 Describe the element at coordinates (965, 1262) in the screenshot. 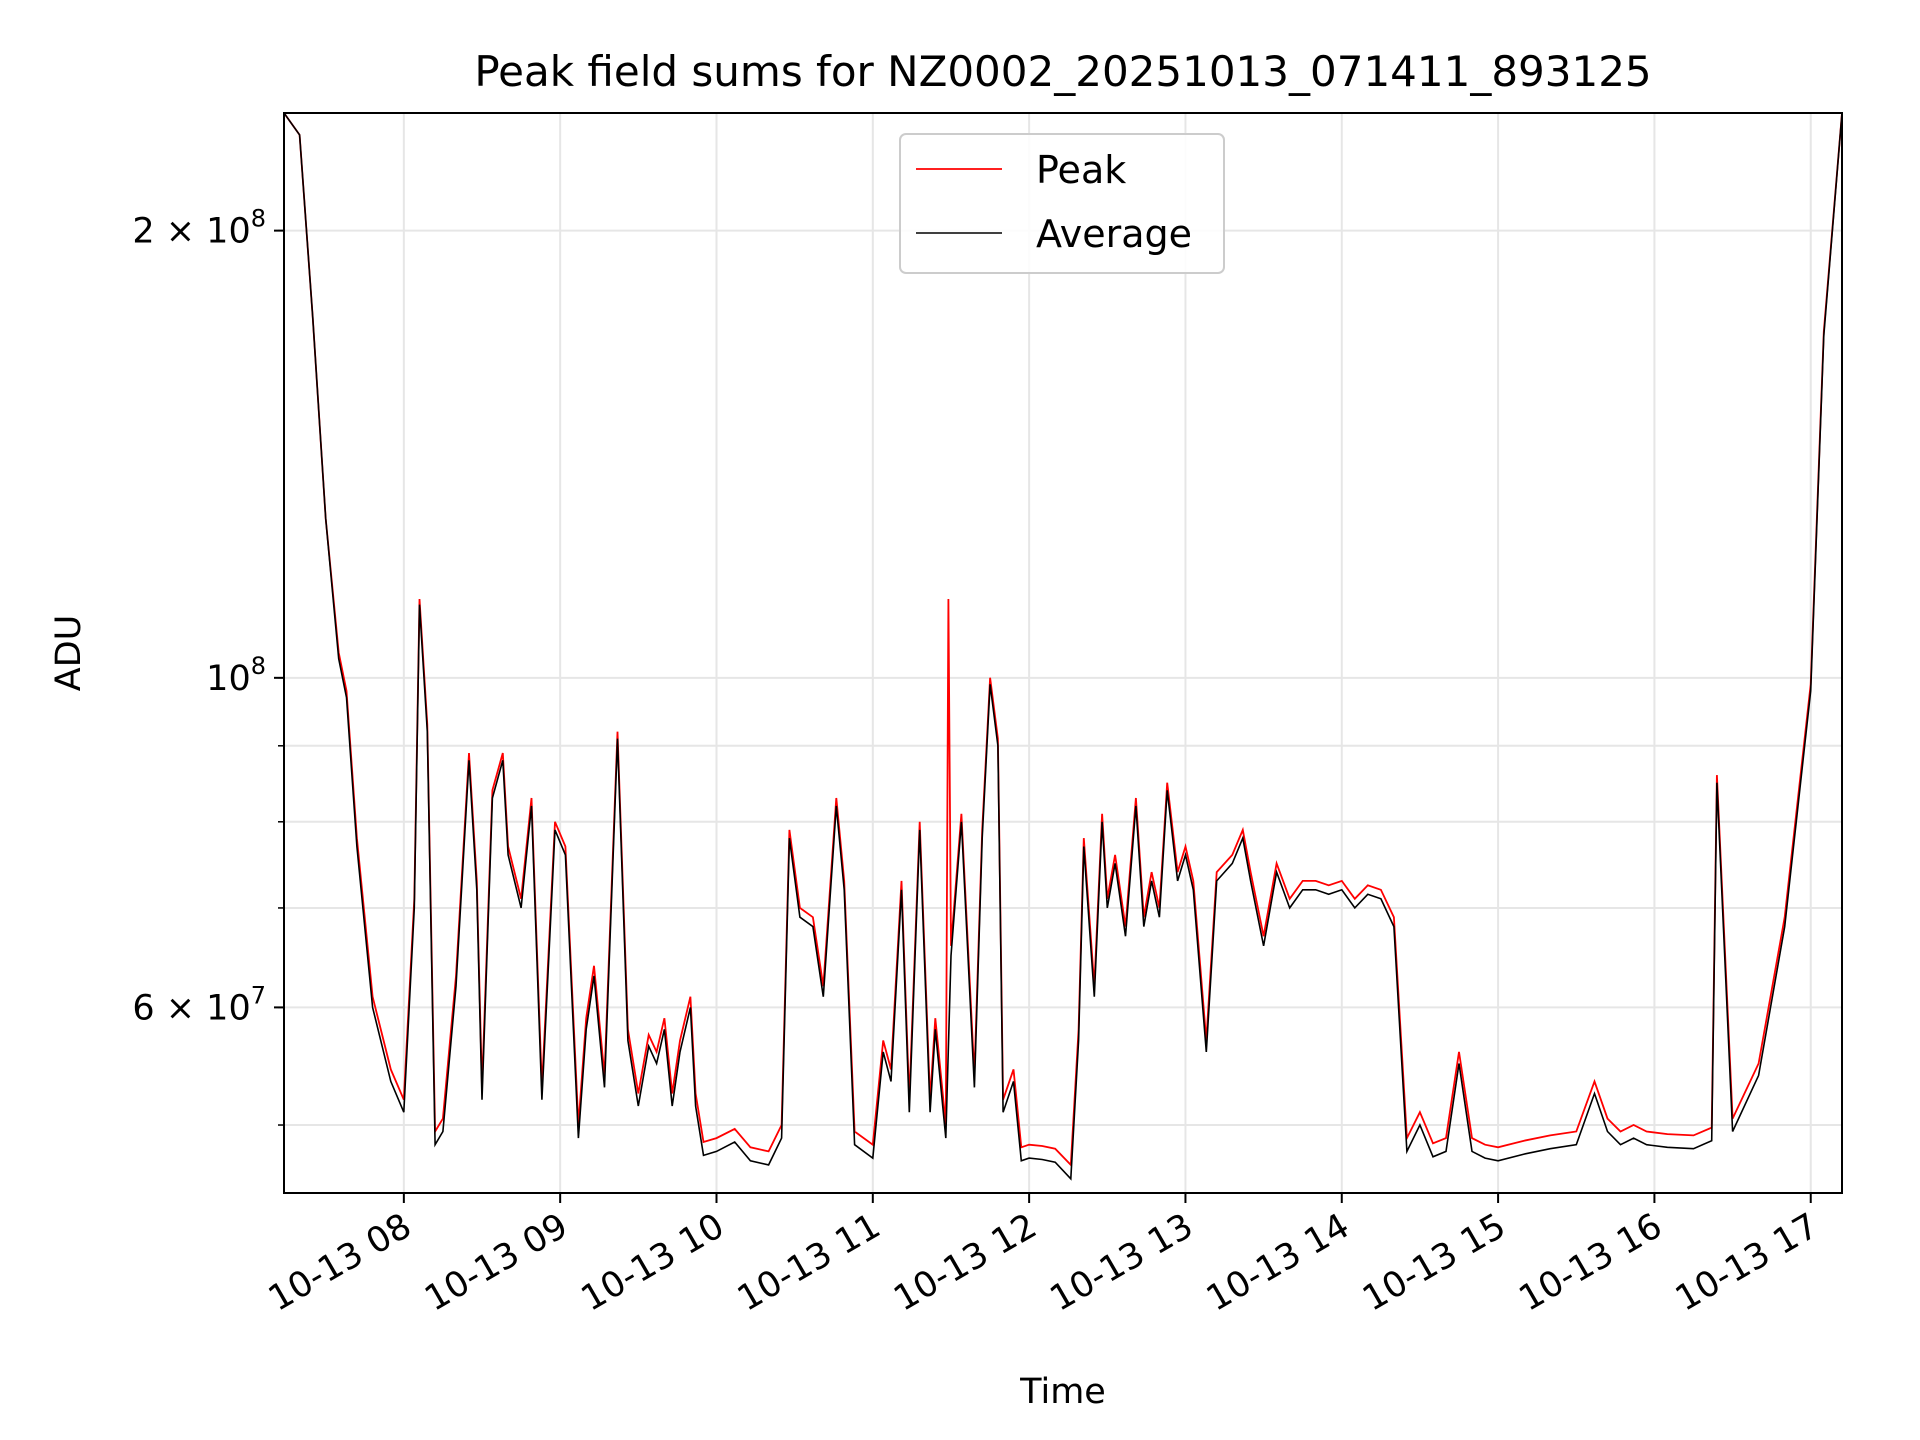

I see `x-tick-label: 10-13 12` at that location.